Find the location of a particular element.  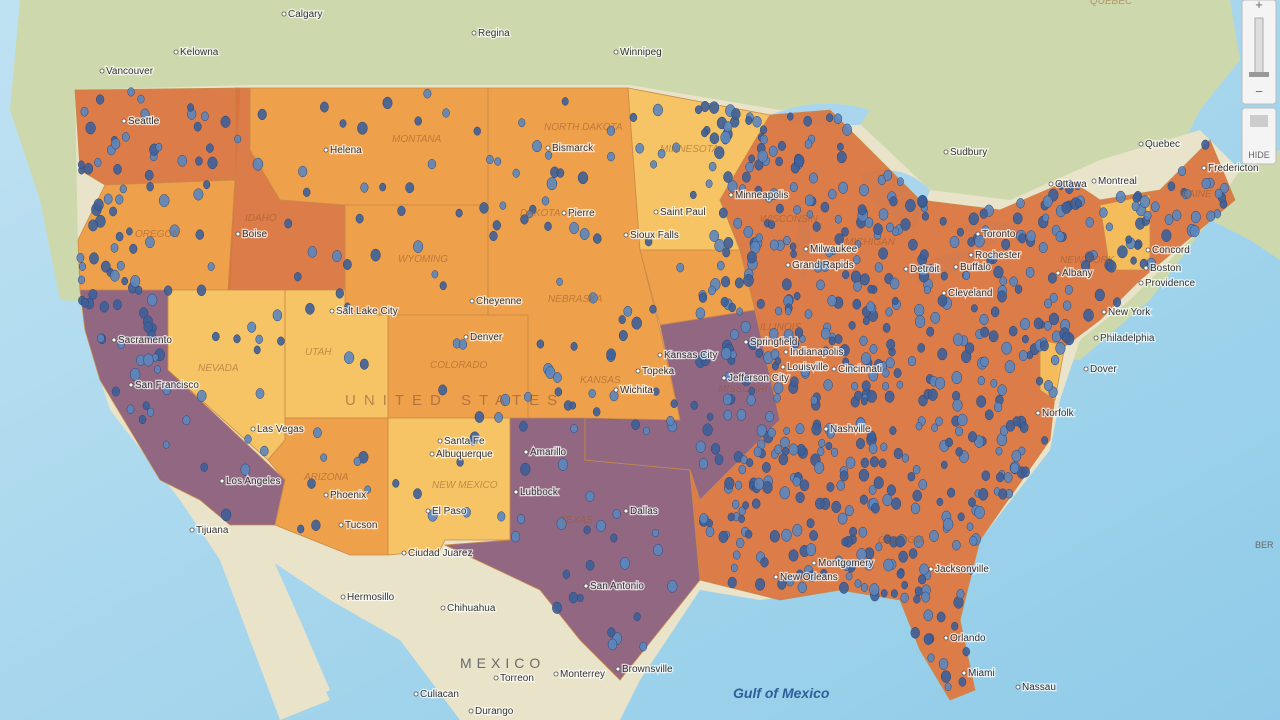

city-label: Ottawa is located at coordinates (1071, 184).